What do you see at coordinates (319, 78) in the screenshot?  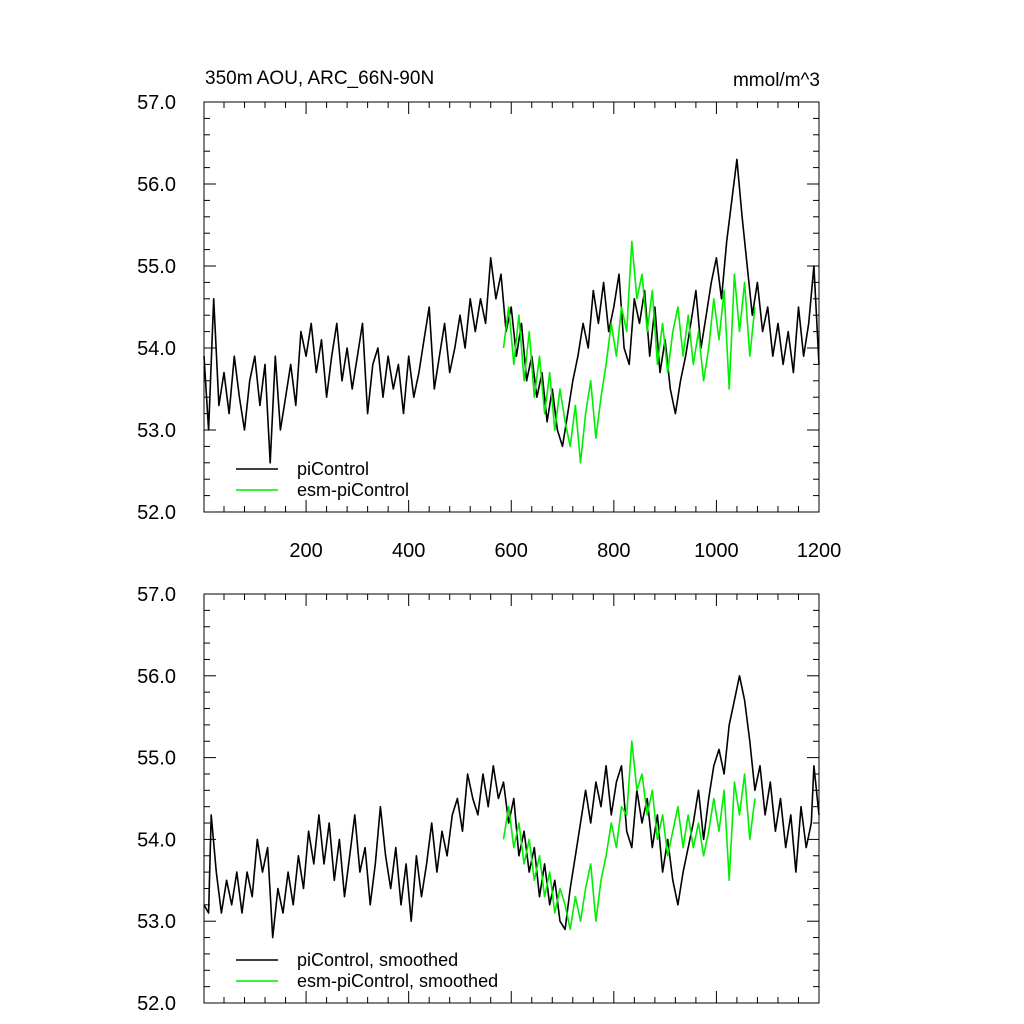 I see `chart-title-left: 350m AOU, ARC_66N-90N` at bounding box center [319, 78].